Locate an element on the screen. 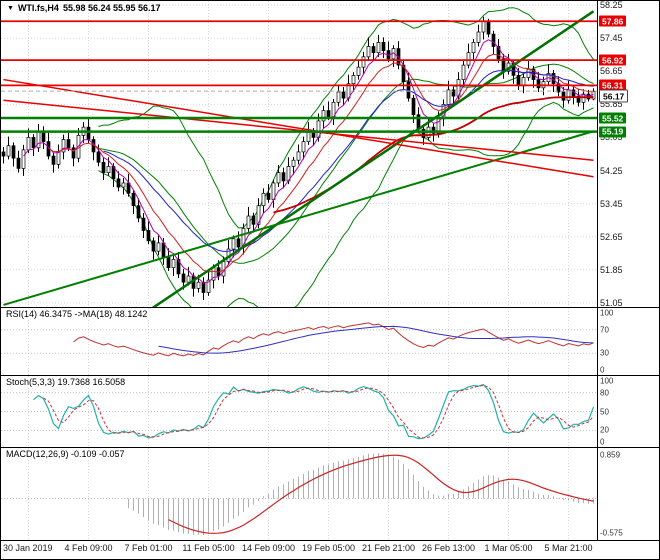 This screenshot has height=560, width=660. price-axis-label: 51.05 is located at coordinates (611, 302).